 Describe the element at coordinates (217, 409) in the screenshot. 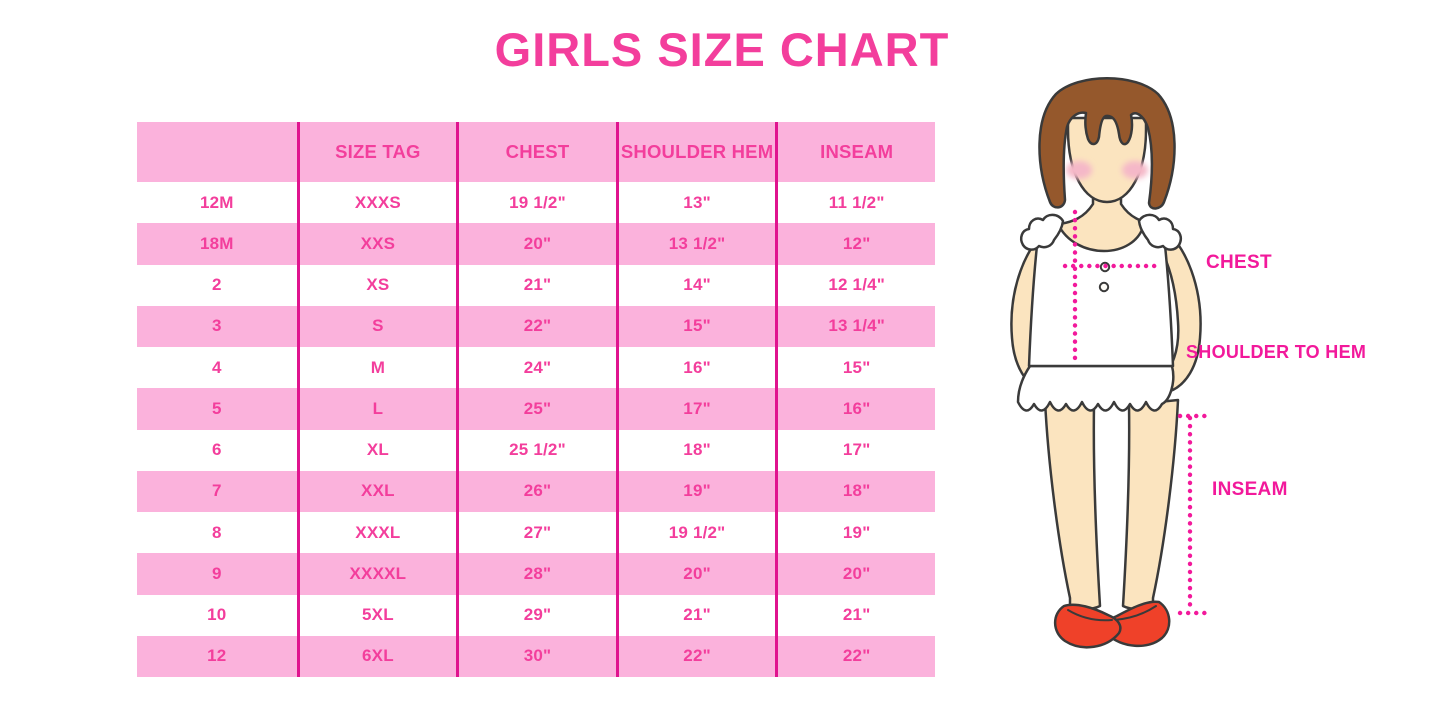

I see `row-size-label: 5` at that location.